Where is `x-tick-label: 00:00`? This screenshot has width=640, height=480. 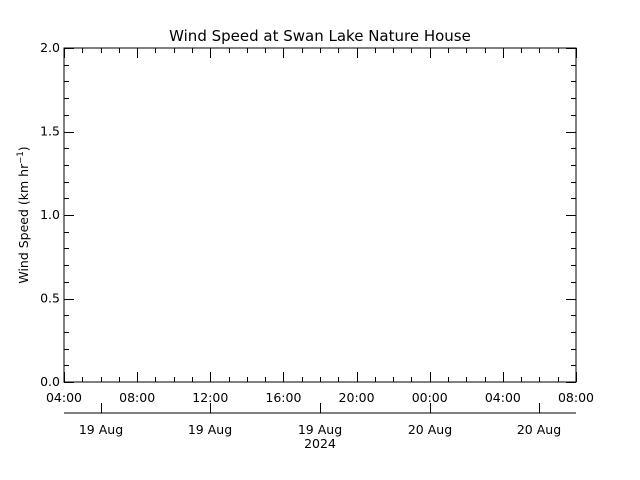
x-tick-label: 00:00 is located at coordinates (430, 397).